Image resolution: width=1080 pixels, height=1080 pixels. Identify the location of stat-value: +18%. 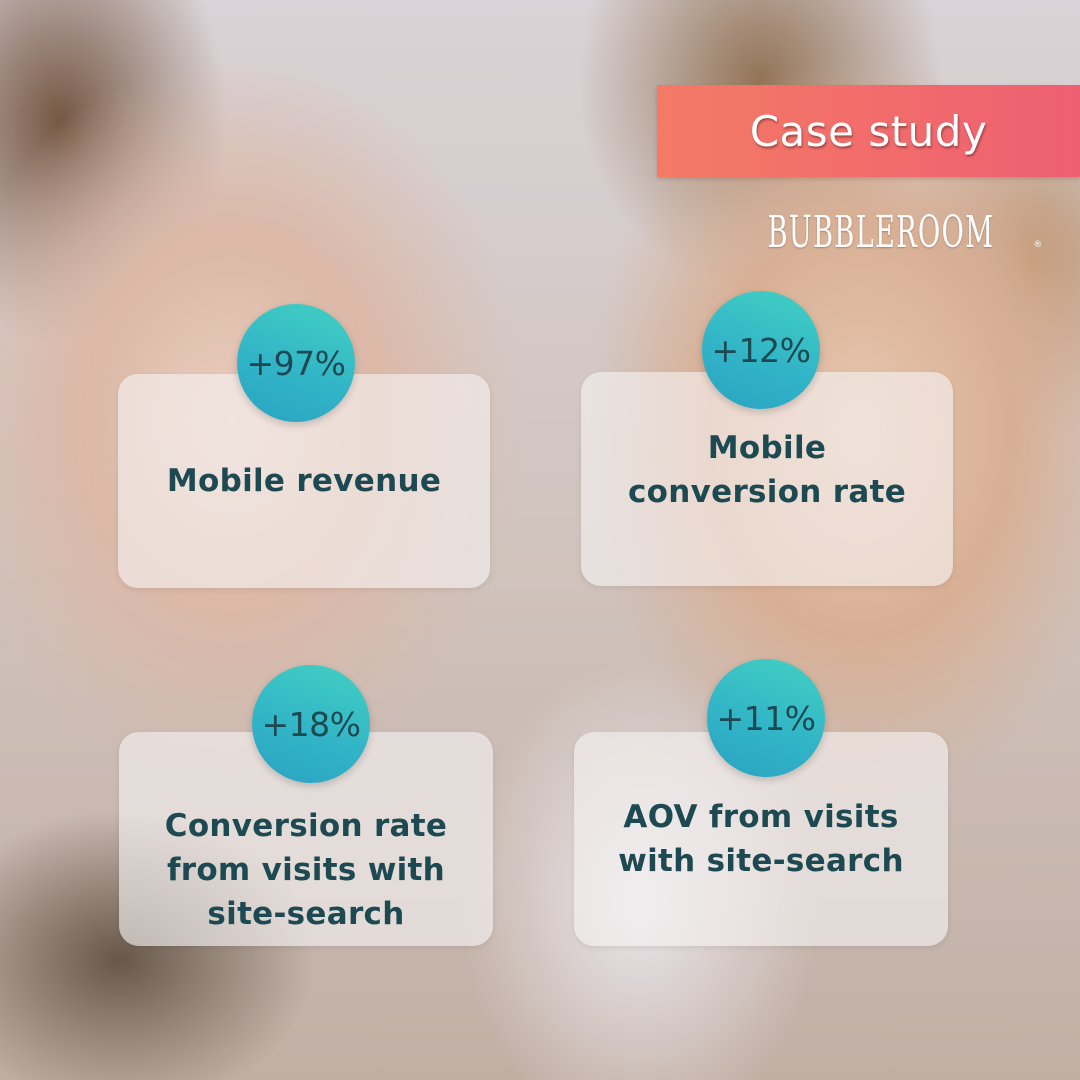
(311, 724).